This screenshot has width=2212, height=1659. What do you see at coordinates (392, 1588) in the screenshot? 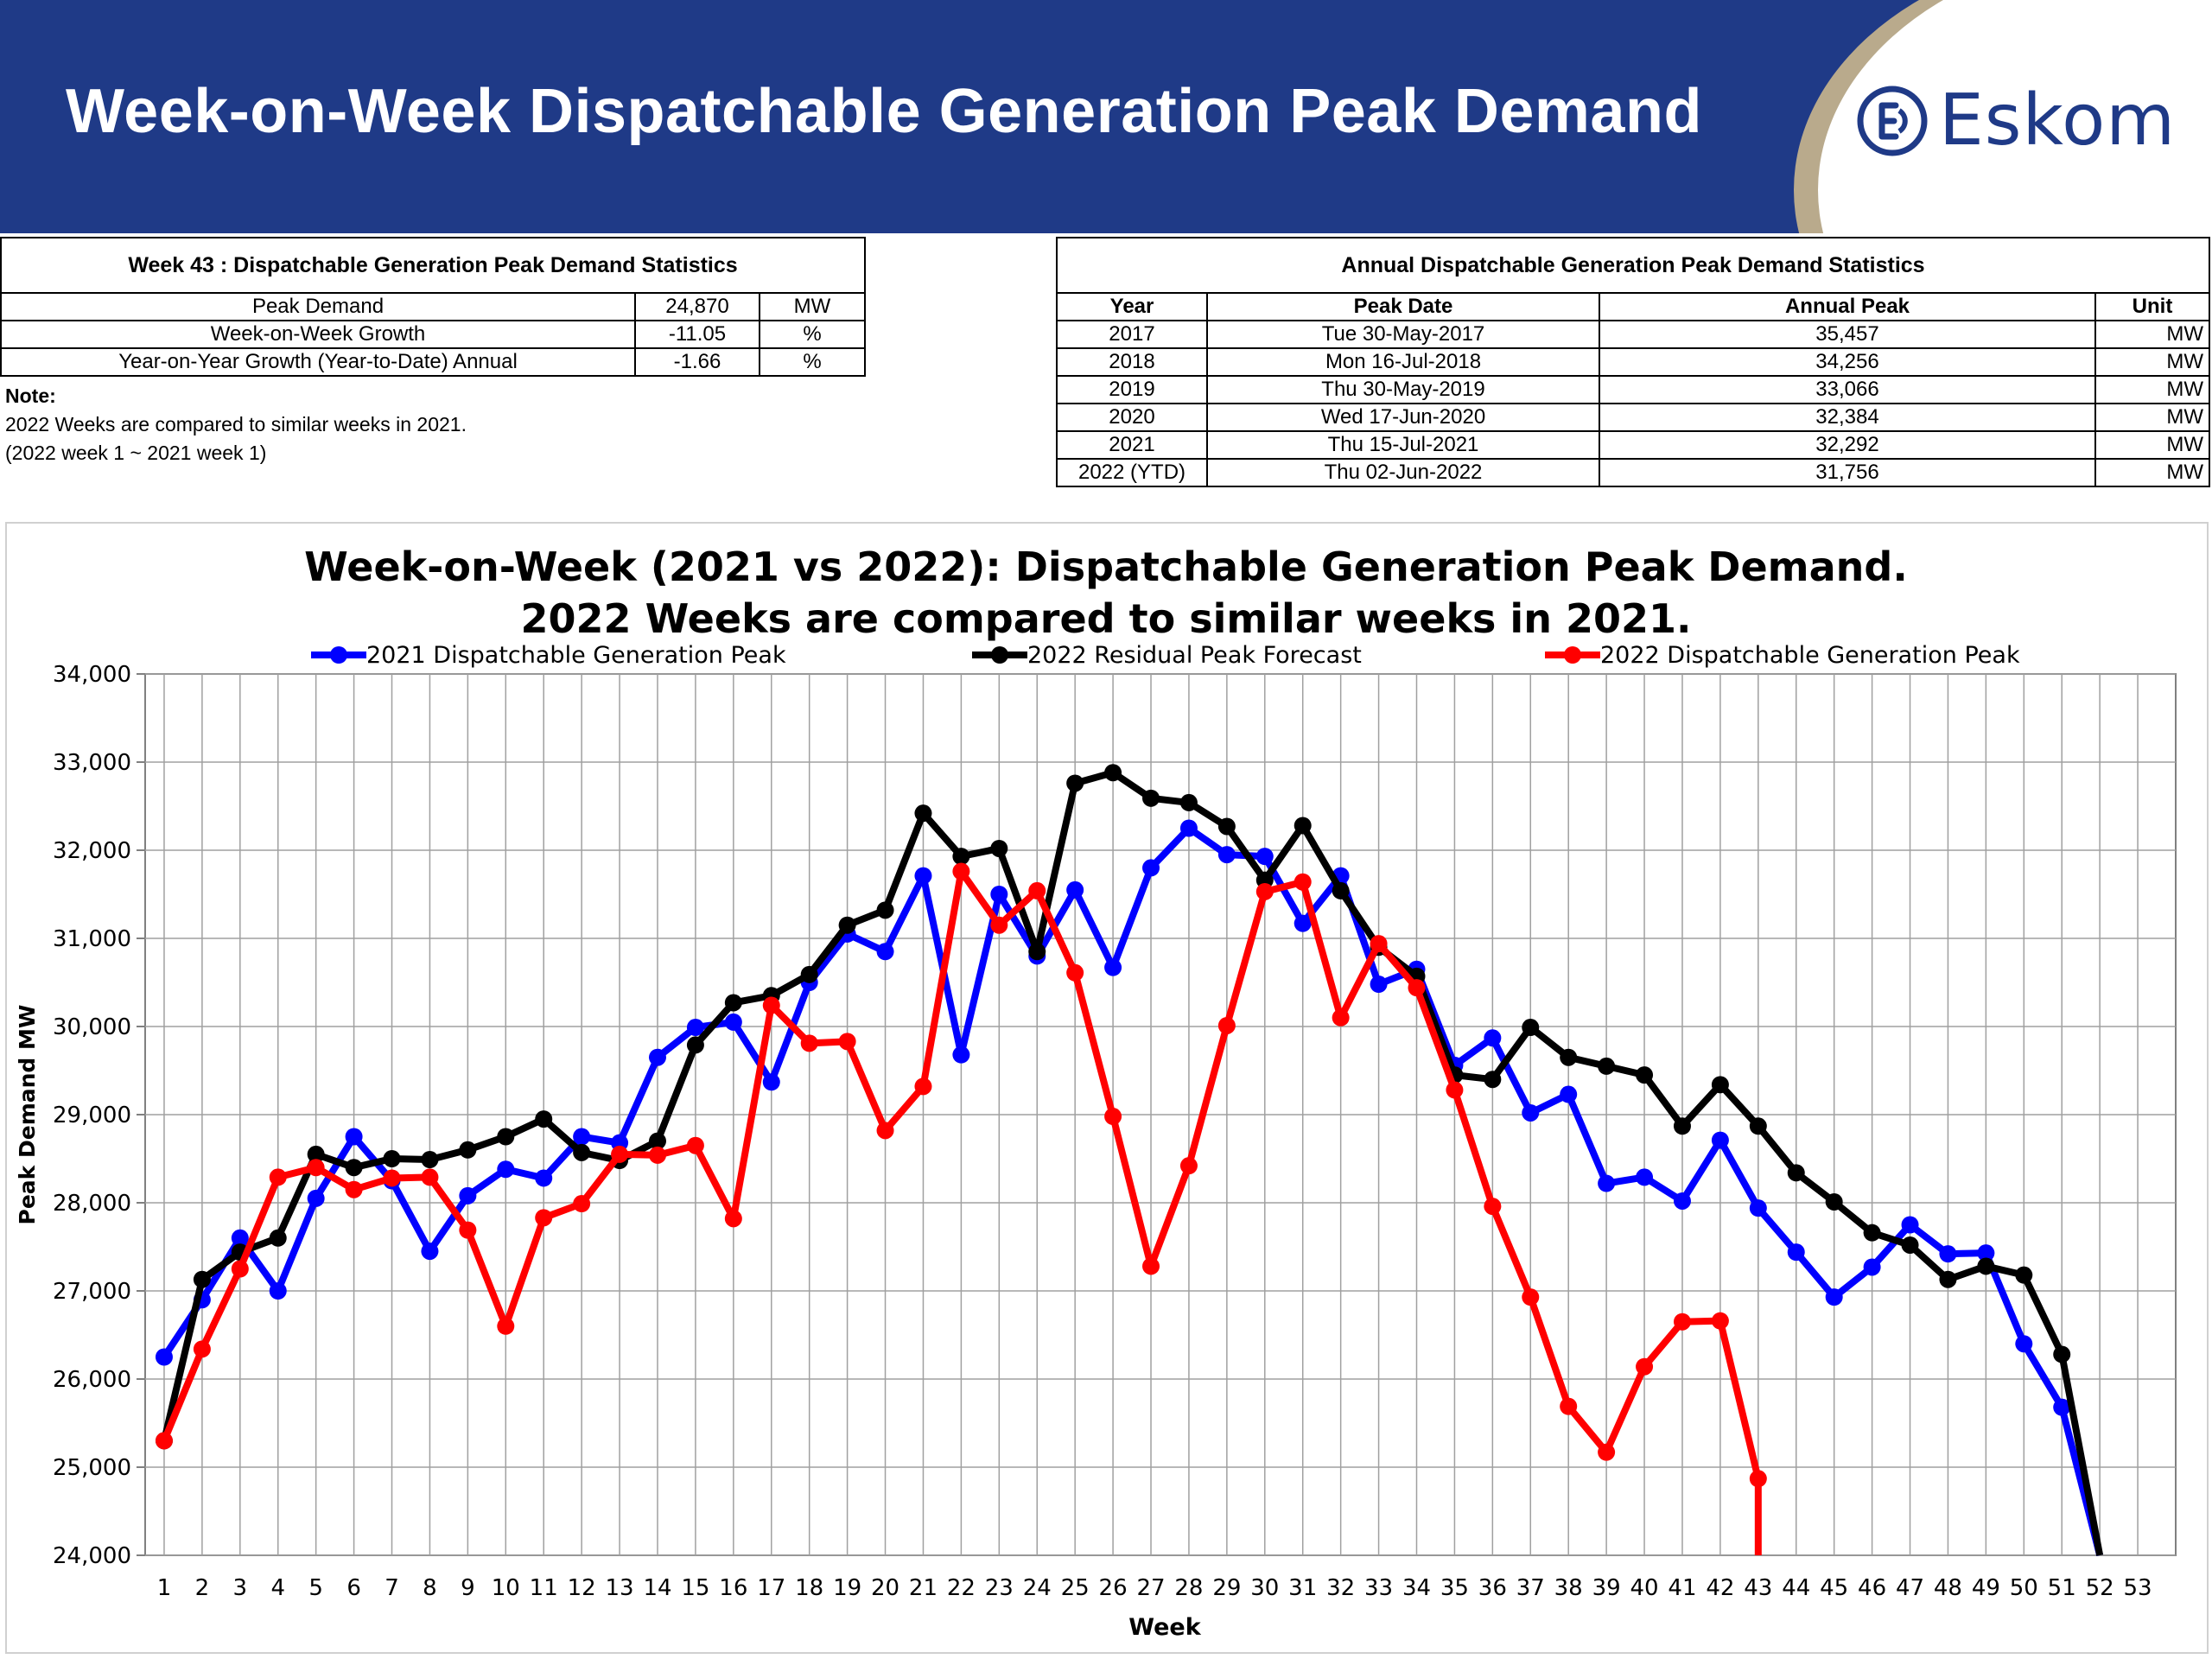
I see `x-tick-label: 7` at bounding box center [392, 1588].